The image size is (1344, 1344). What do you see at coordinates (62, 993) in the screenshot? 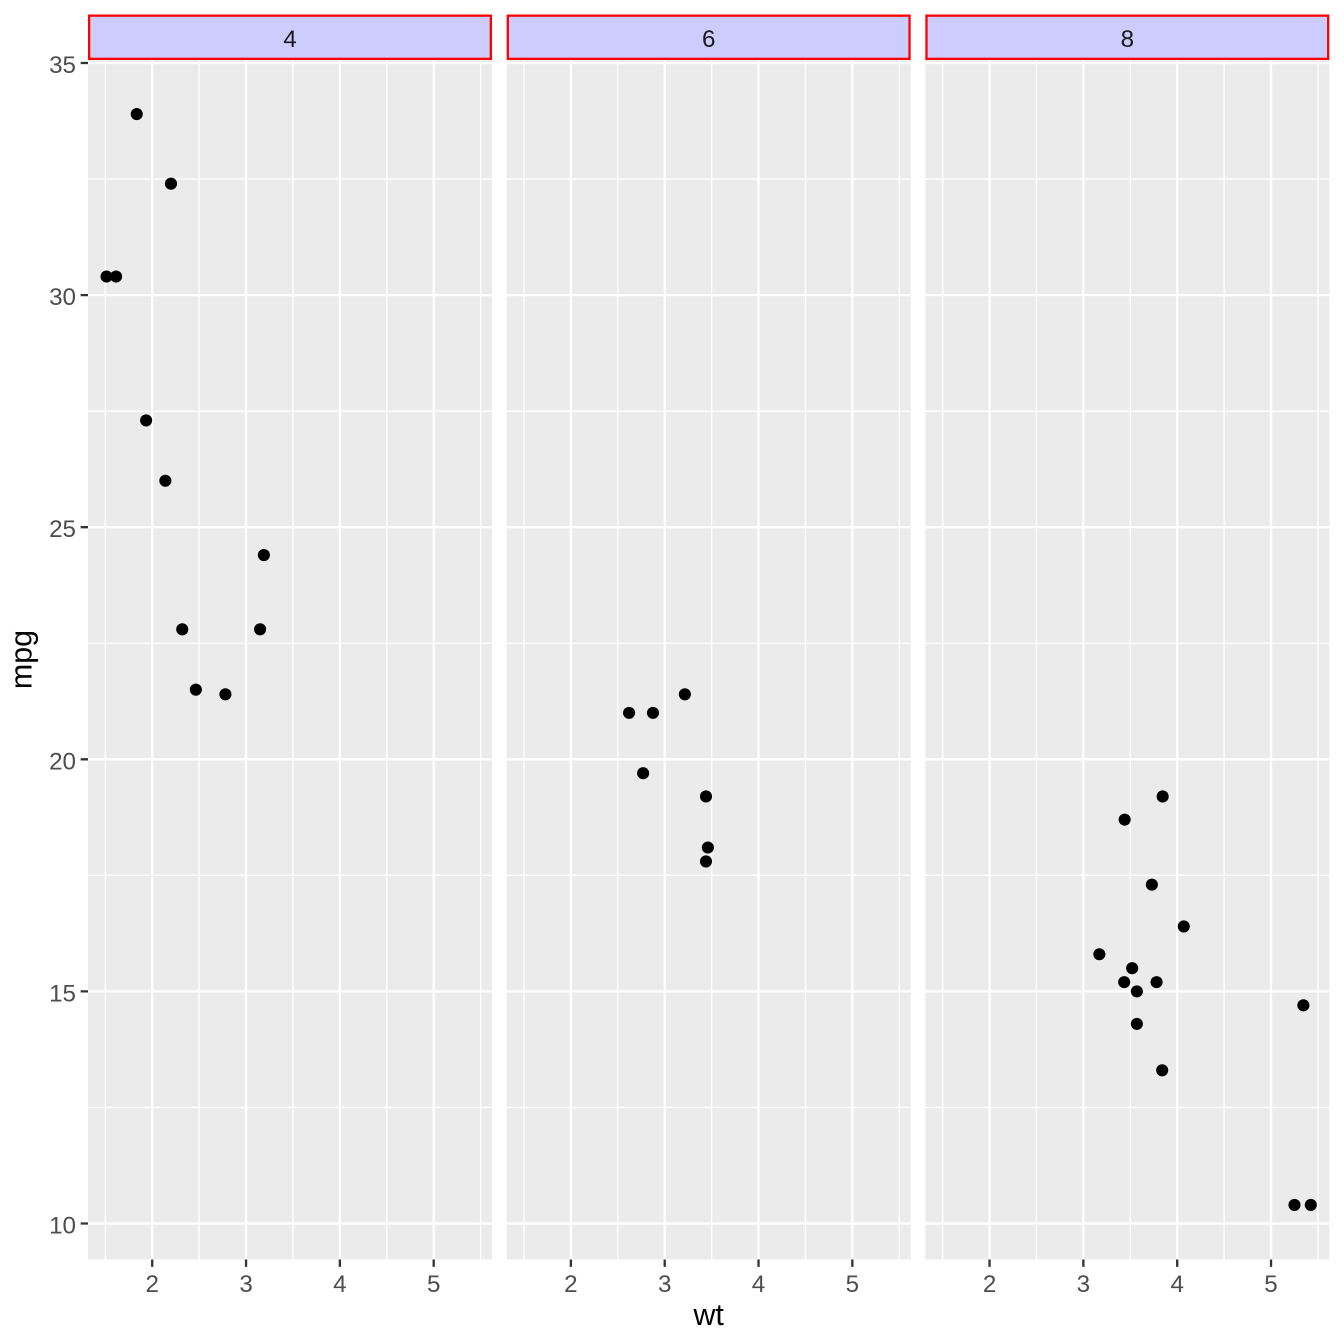
I see `svg-text: 15` at bounding box center [62, 993].